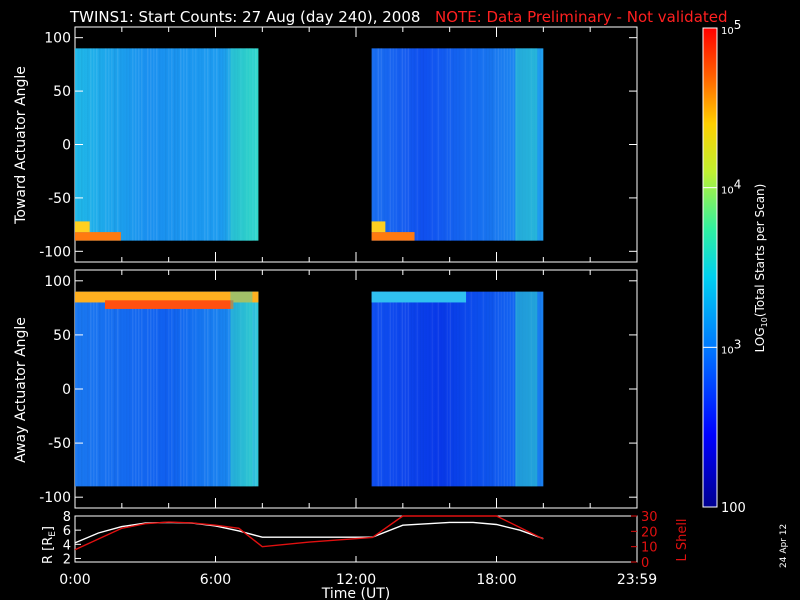  Describe the element at coordinates (49, 545) in the screenshot. I see `r-axis-label: R [RE]` at that location.